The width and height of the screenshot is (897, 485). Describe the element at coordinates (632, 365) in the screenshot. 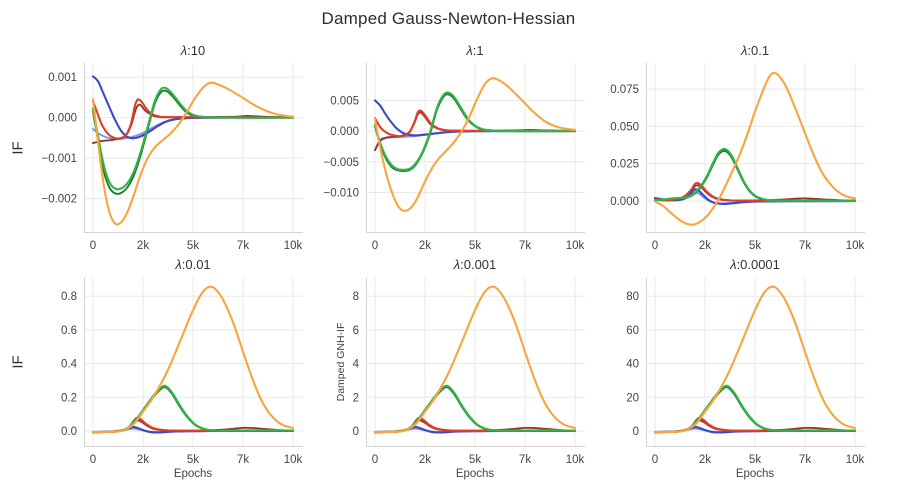

I see `y-tick-label: 40` at that location.